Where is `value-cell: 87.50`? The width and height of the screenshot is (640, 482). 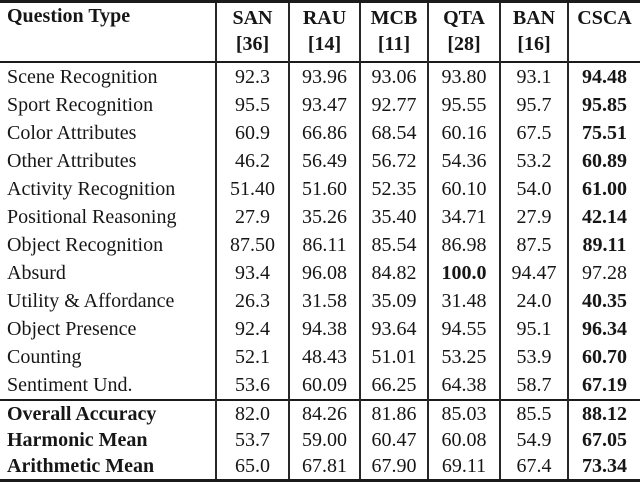
value-cell: 87.50 is located at coordinates (252, 245).